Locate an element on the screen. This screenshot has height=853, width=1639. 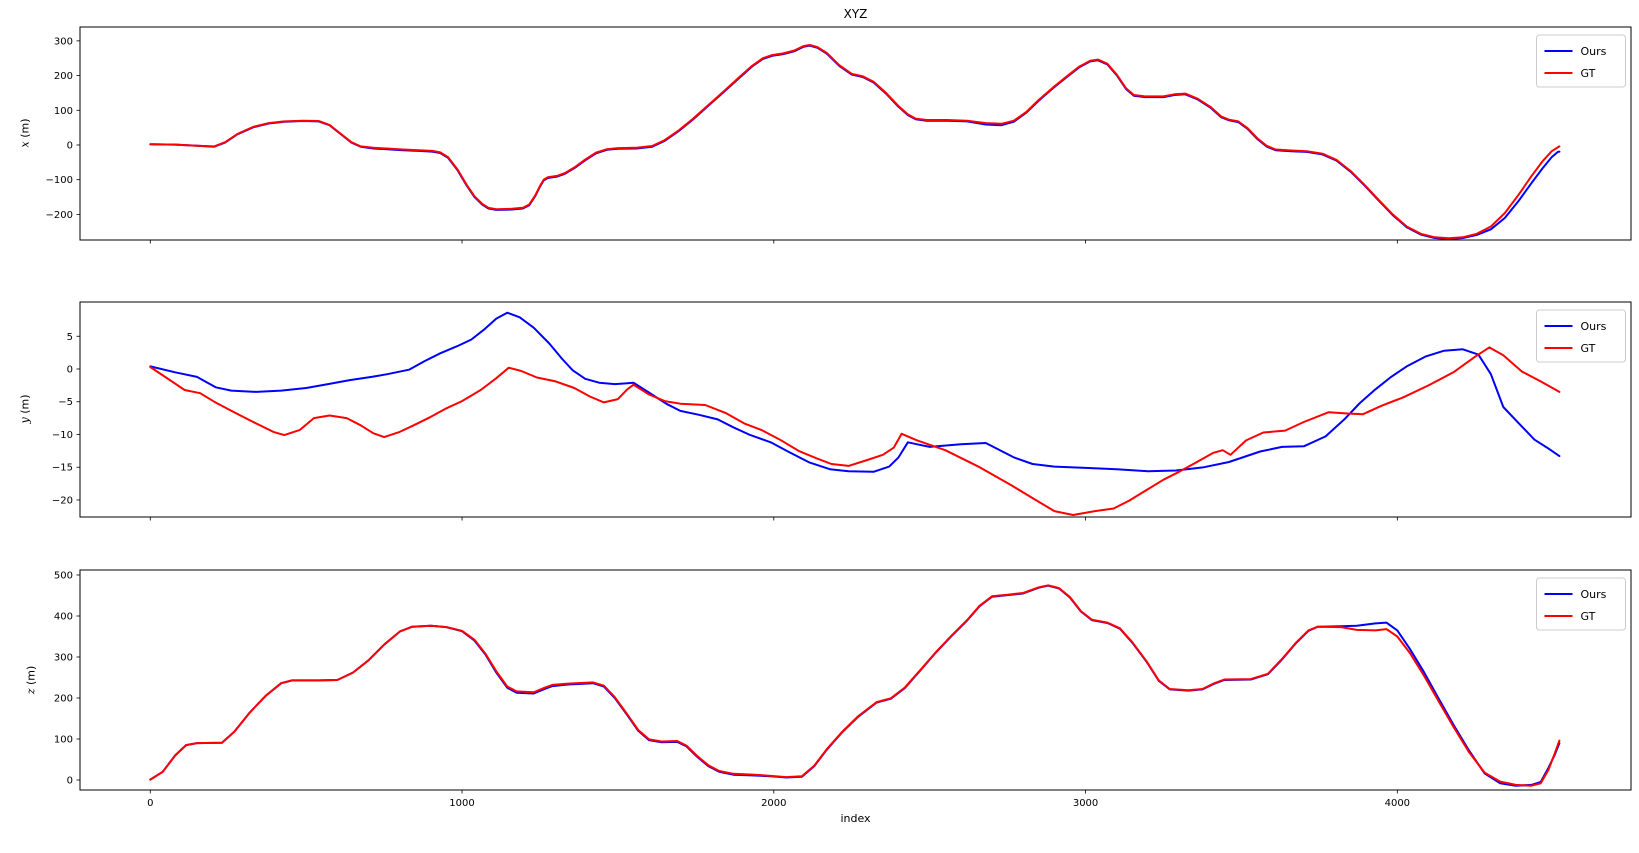
y-axis-label-y: y (m) is located at coordinates (25, 408).